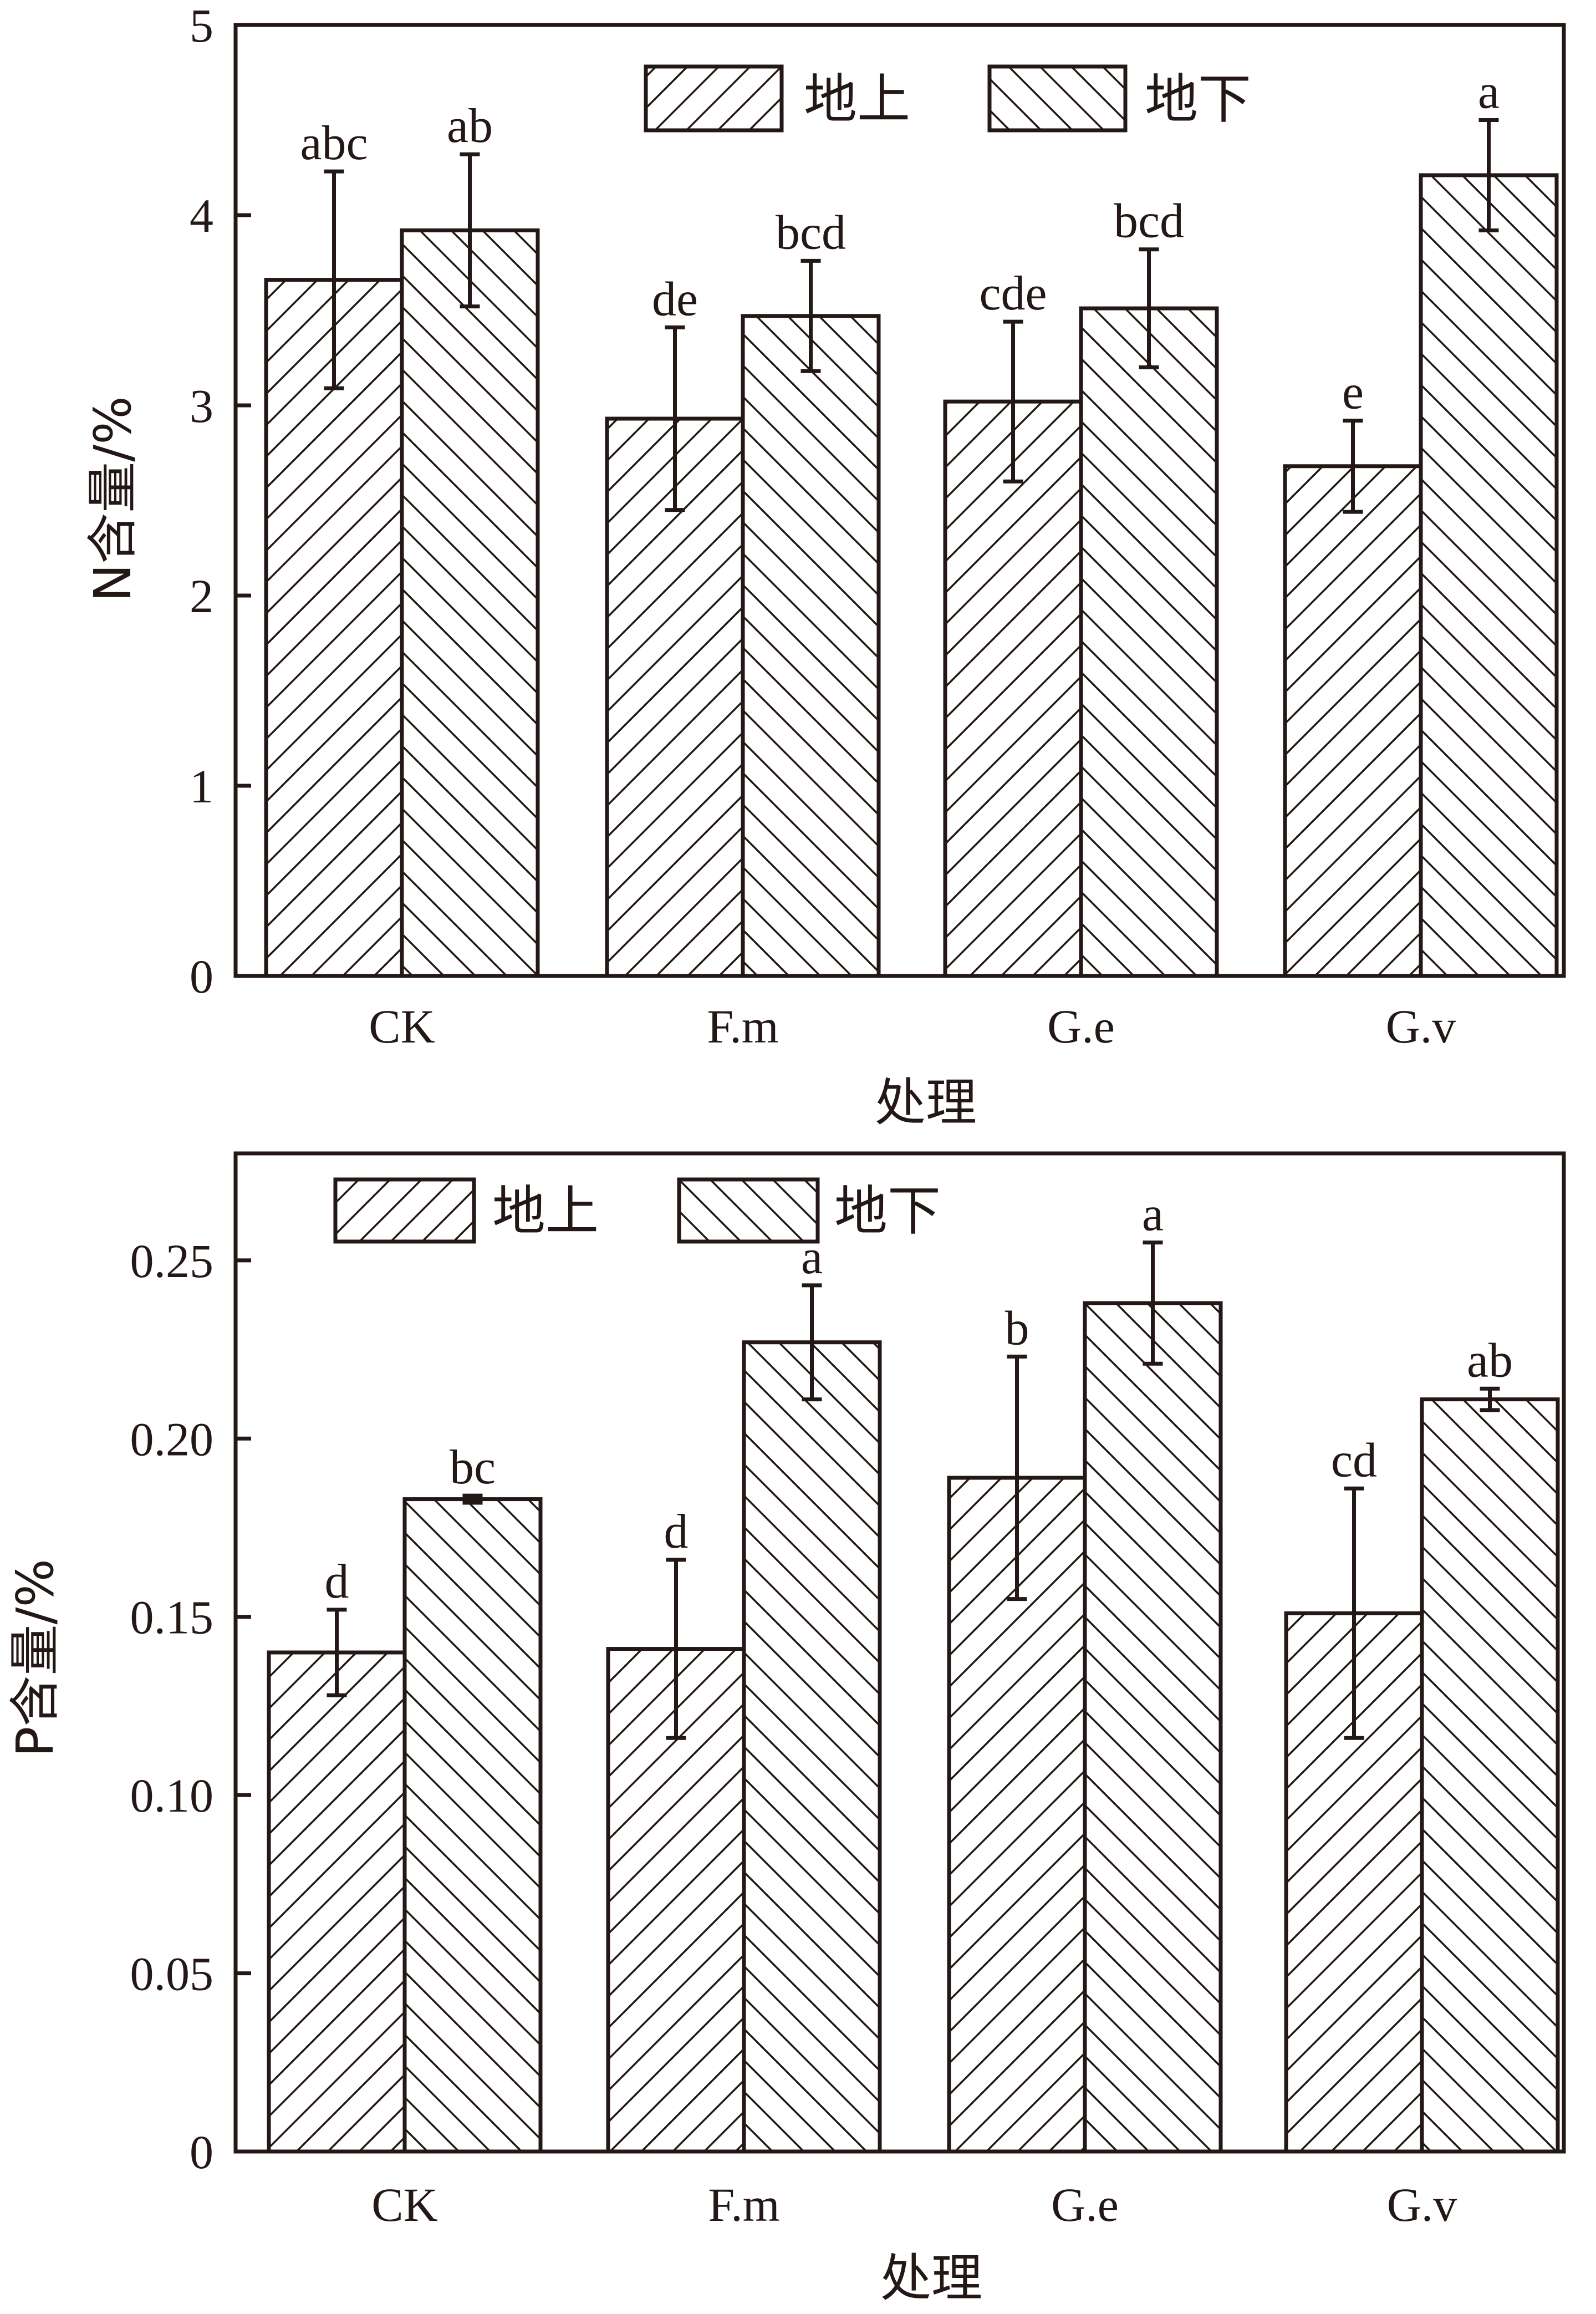 This screenshot has height=2314, width=1596. Describe the element at coordinates (1198, 99) in the screenshot. I see `n-legend-label-below: 地下` at that location.